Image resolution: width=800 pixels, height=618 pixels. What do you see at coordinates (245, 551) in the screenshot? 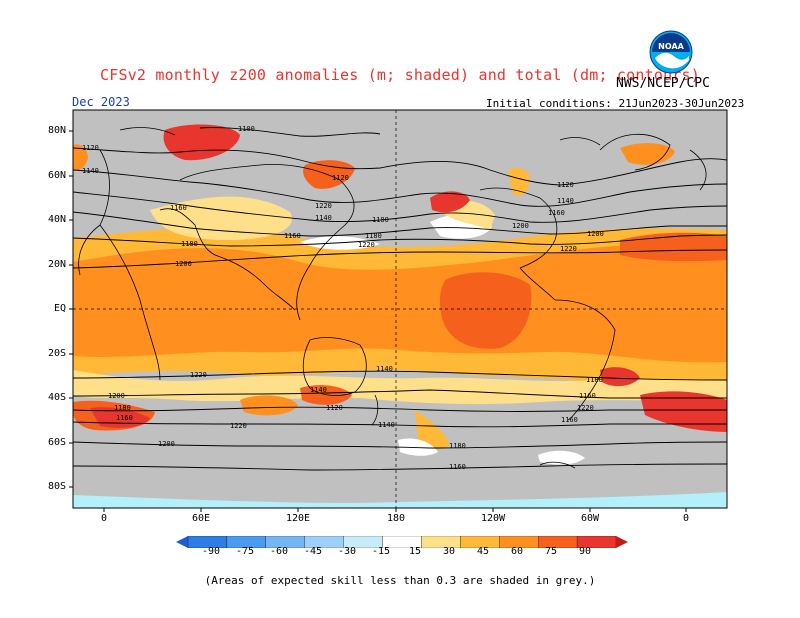
I see `colorbar-label: -75` at bounding box center [245, 551].